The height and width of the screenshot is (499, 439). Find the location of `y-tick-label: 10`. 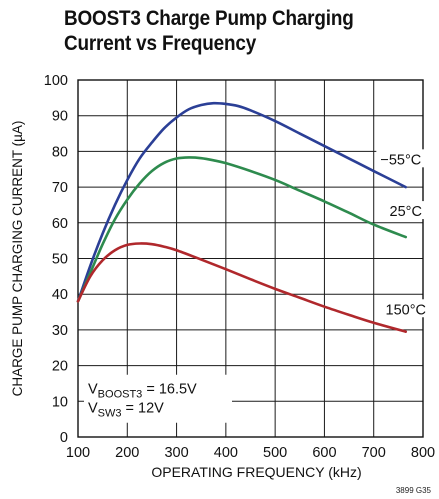

y-tick-label: 10 is located at coordinates (60, 402).